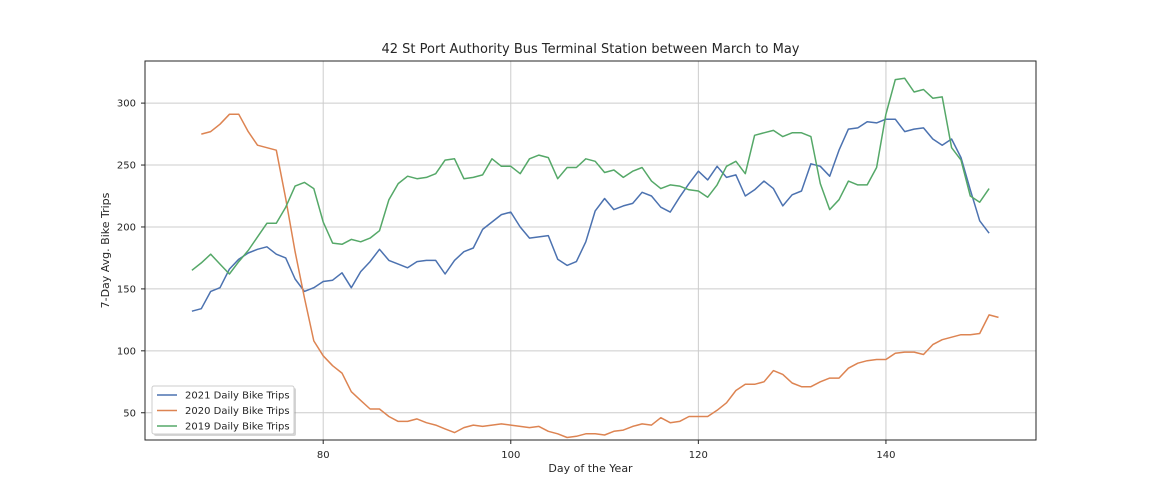 The height and width of the screenshot is (504, 1152). What do you see at coordinates (590, 468) in the screenshot?
I see `x-axis-label: Day of the Year` at bounding box center [590, 468].